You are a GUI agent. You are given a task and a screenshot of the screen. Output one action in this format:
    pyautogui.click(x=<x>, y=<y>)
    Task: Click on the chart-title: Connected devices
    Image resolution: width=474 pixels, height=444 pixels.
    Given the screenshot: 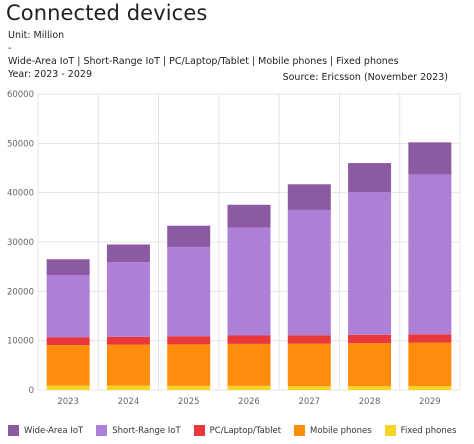 What is the action you would take?
    pyautogui.click(x=107, y=13)
    